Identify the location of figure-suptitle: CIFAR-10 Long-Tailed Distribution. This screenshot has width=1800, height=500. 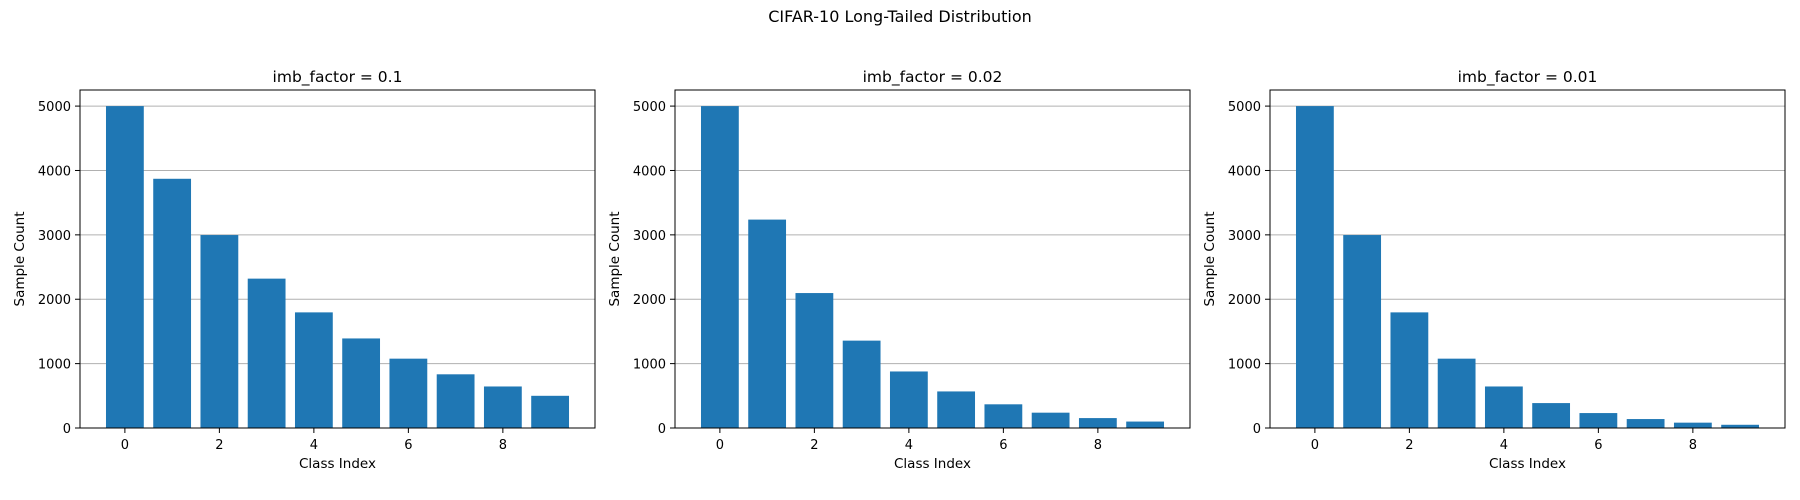
(900, 16).